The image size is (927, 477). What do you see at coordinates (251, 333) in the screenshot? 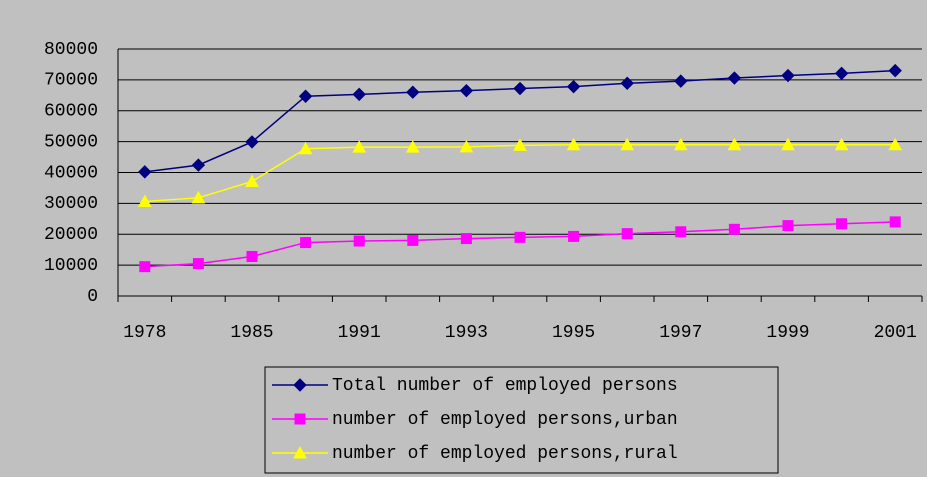
I see `x-tick-label: 1985` at bounding box center [251, 333].